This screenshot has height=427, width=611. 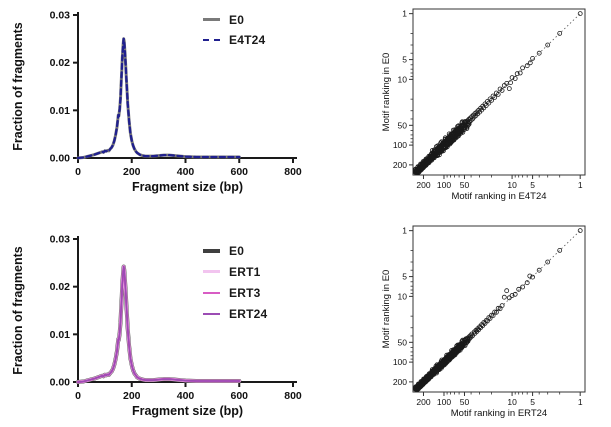 What do you see at coordinates (211, 39) in the screenshot?
I see `legend-swatch-e4t24` at bounding box center [211, 39].